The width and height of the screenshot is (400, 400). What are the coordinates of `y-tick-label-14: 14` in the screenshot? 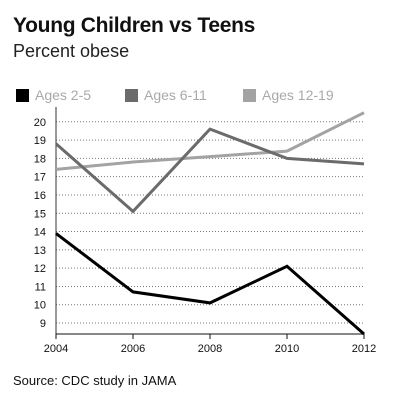 It's located at (40, 233).